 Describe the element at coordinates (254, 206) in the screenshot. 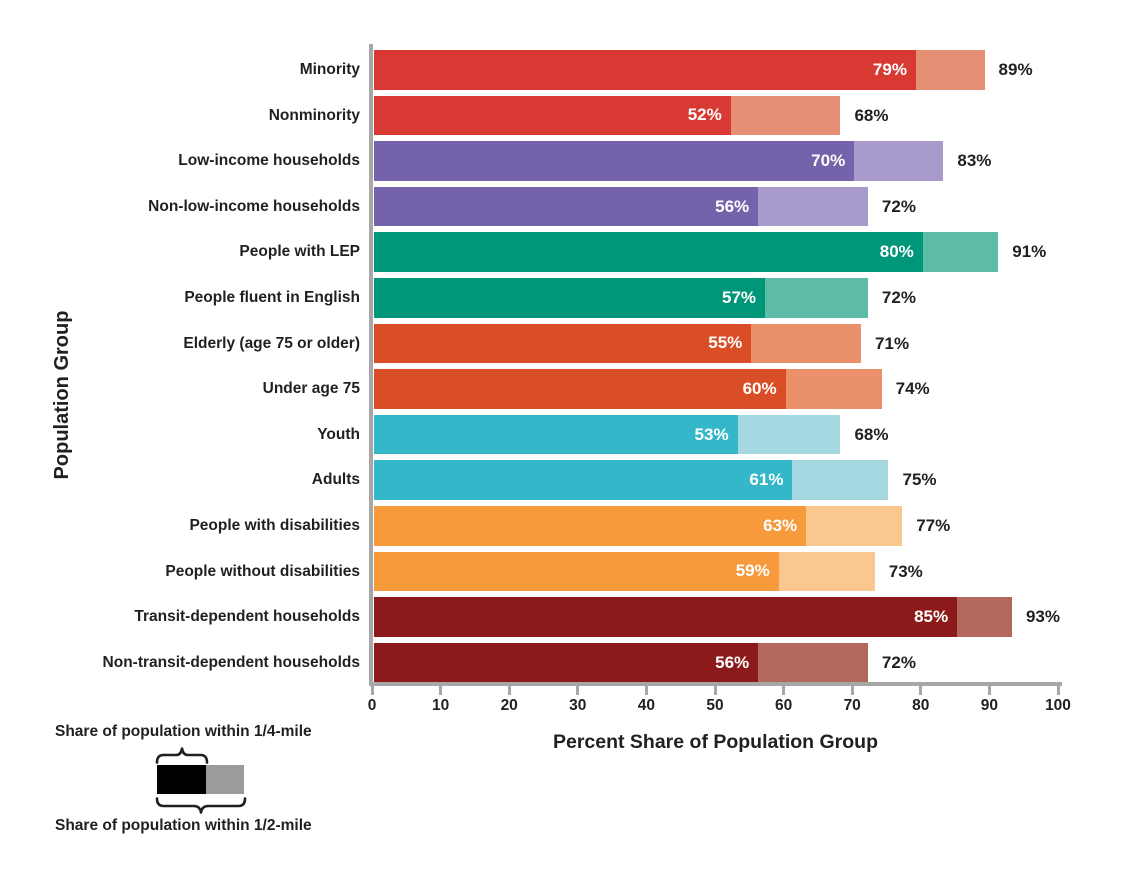

I see `category-label: Non-low-income households` at that location.